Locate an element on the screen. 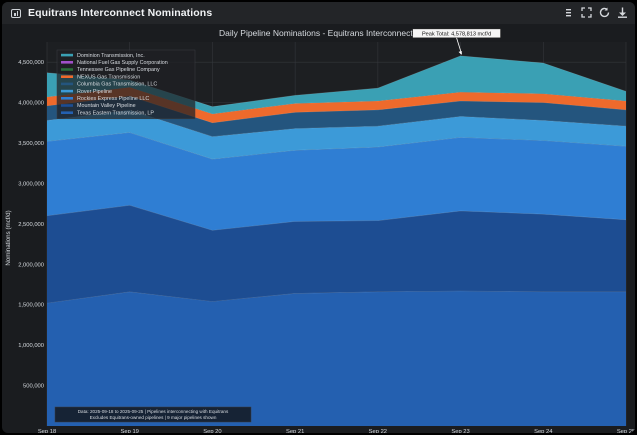 The image size is (637, 435). y-tick-label: 2,500,000 is located at coordinates (31, 225).